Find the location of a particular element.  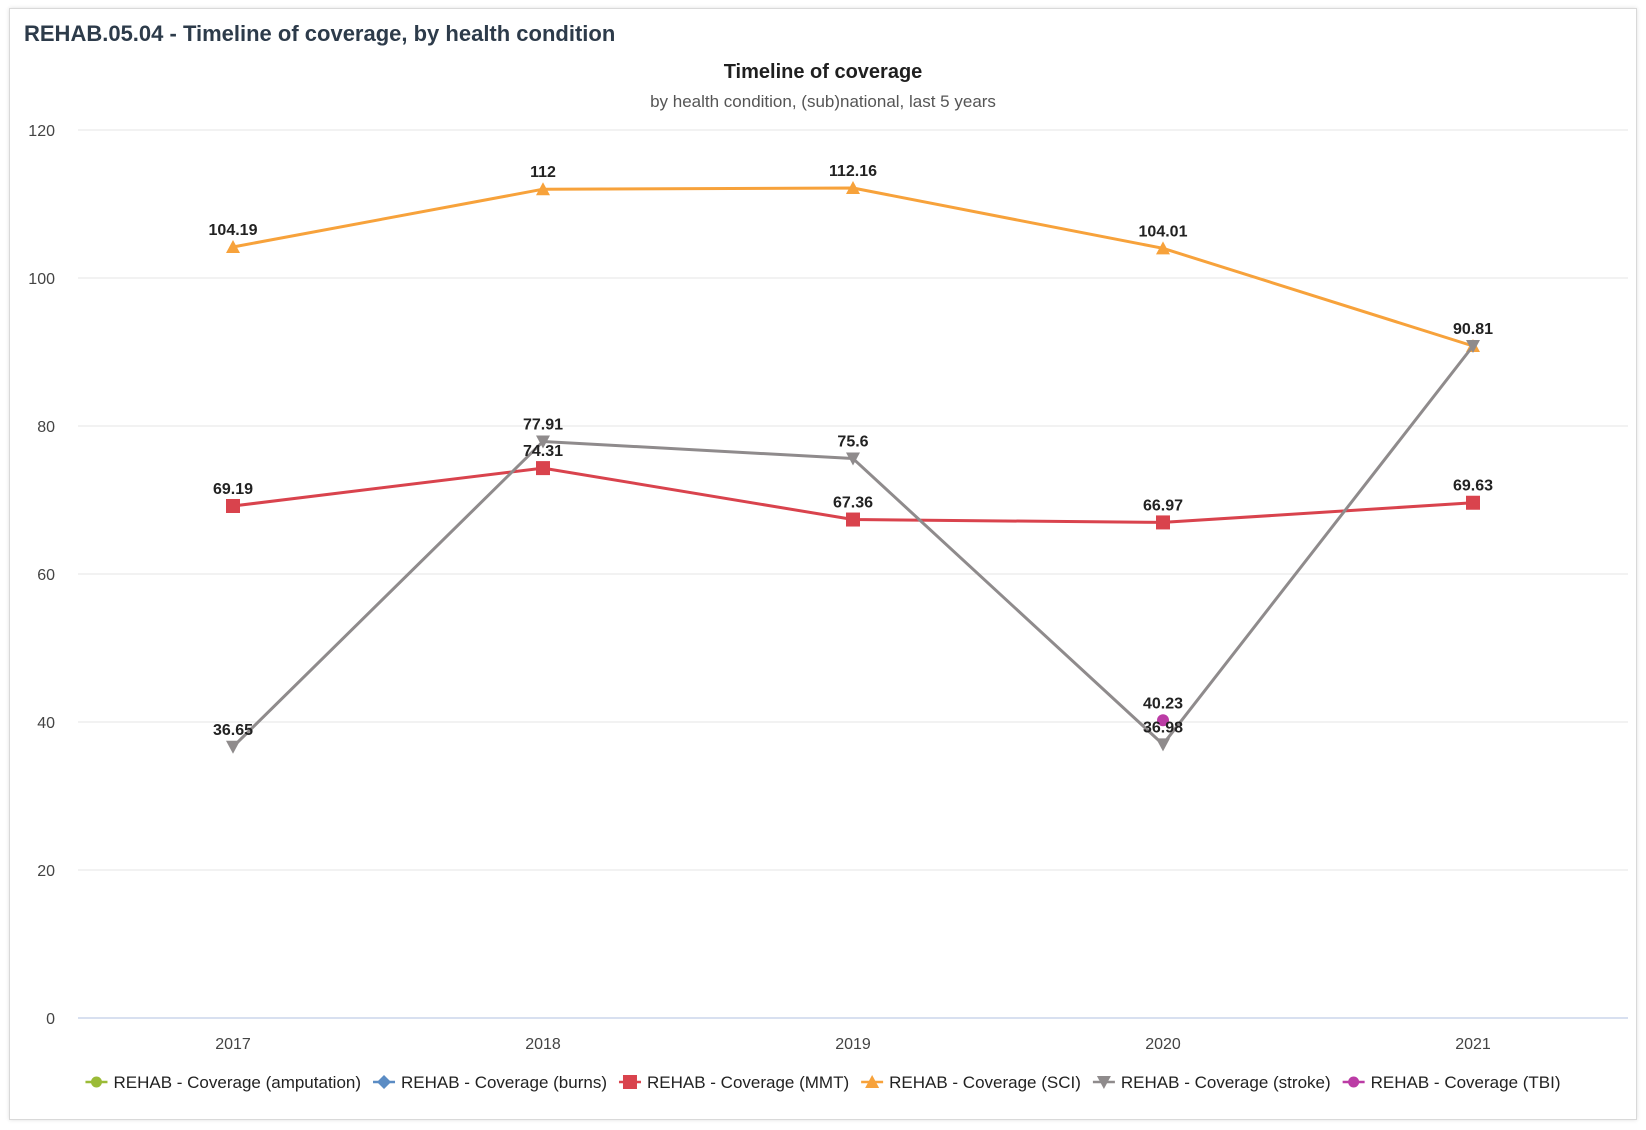

legend-label: REHAB - Coverage (burns) is located at coordinates (504, 1082).